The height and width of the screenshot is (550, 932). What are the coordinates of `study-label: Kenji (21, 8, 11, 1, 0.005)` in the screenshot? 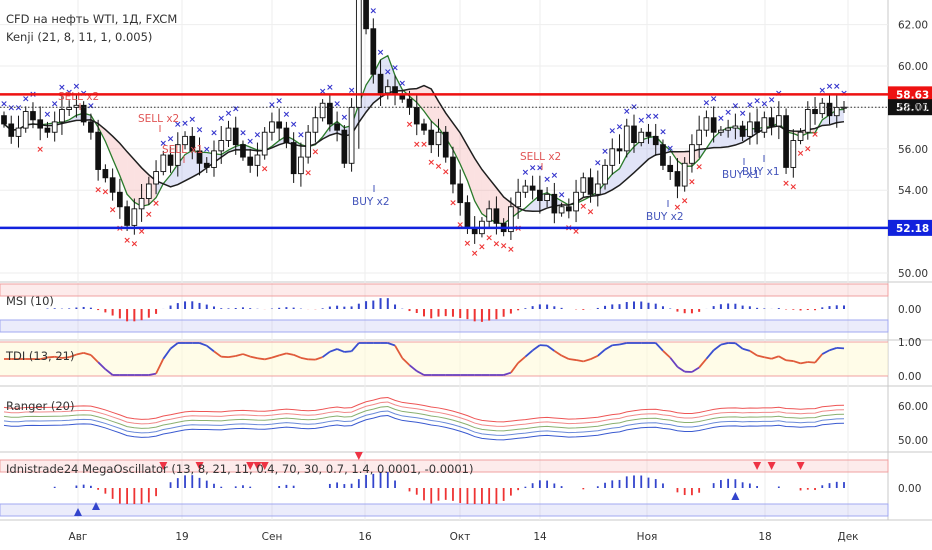 It's located at (79, 37).